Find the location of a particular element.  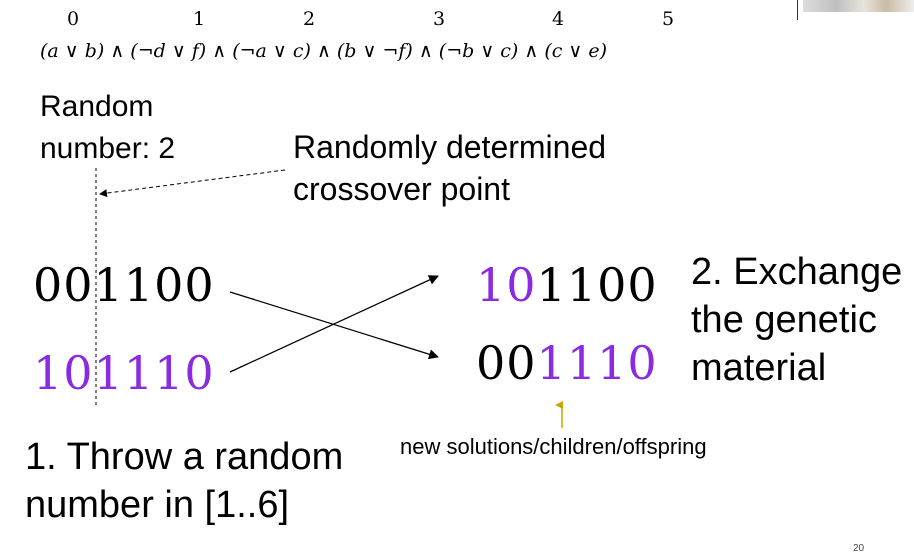

child-1-left: 10 is located at coordinates (506, 285).